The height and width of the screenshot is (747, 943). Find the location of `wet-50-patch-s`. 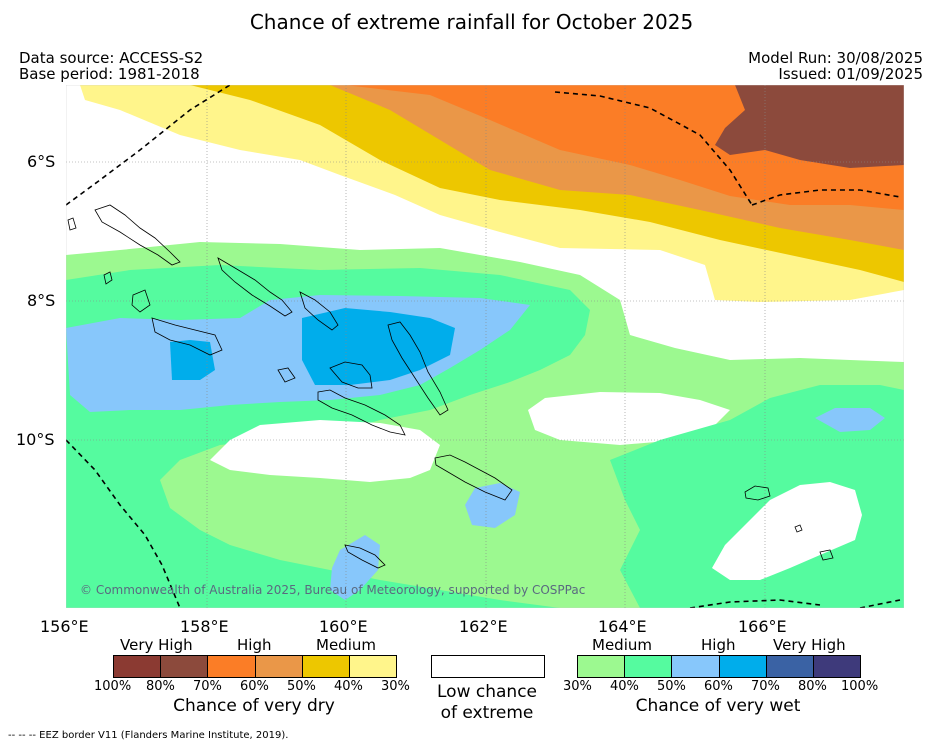

wet-50-patch-s is located at coordinates (492, 505).